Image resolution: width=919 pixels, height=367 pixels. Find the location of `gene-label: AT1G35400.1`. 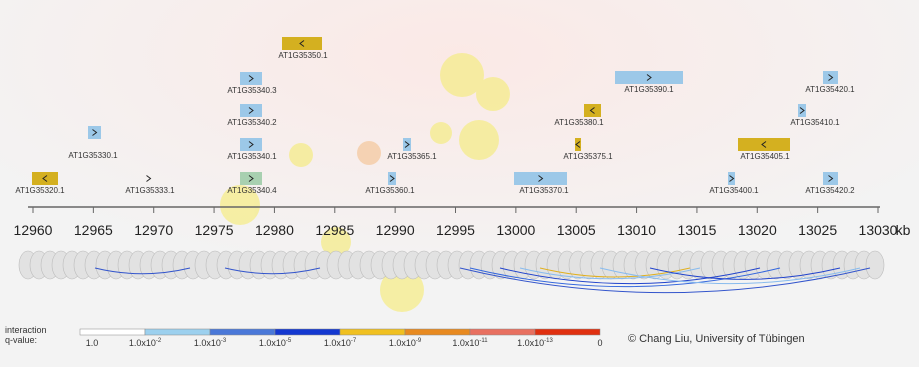

gene-label: AT1G35400.1 is located at coordinates (734, 190).